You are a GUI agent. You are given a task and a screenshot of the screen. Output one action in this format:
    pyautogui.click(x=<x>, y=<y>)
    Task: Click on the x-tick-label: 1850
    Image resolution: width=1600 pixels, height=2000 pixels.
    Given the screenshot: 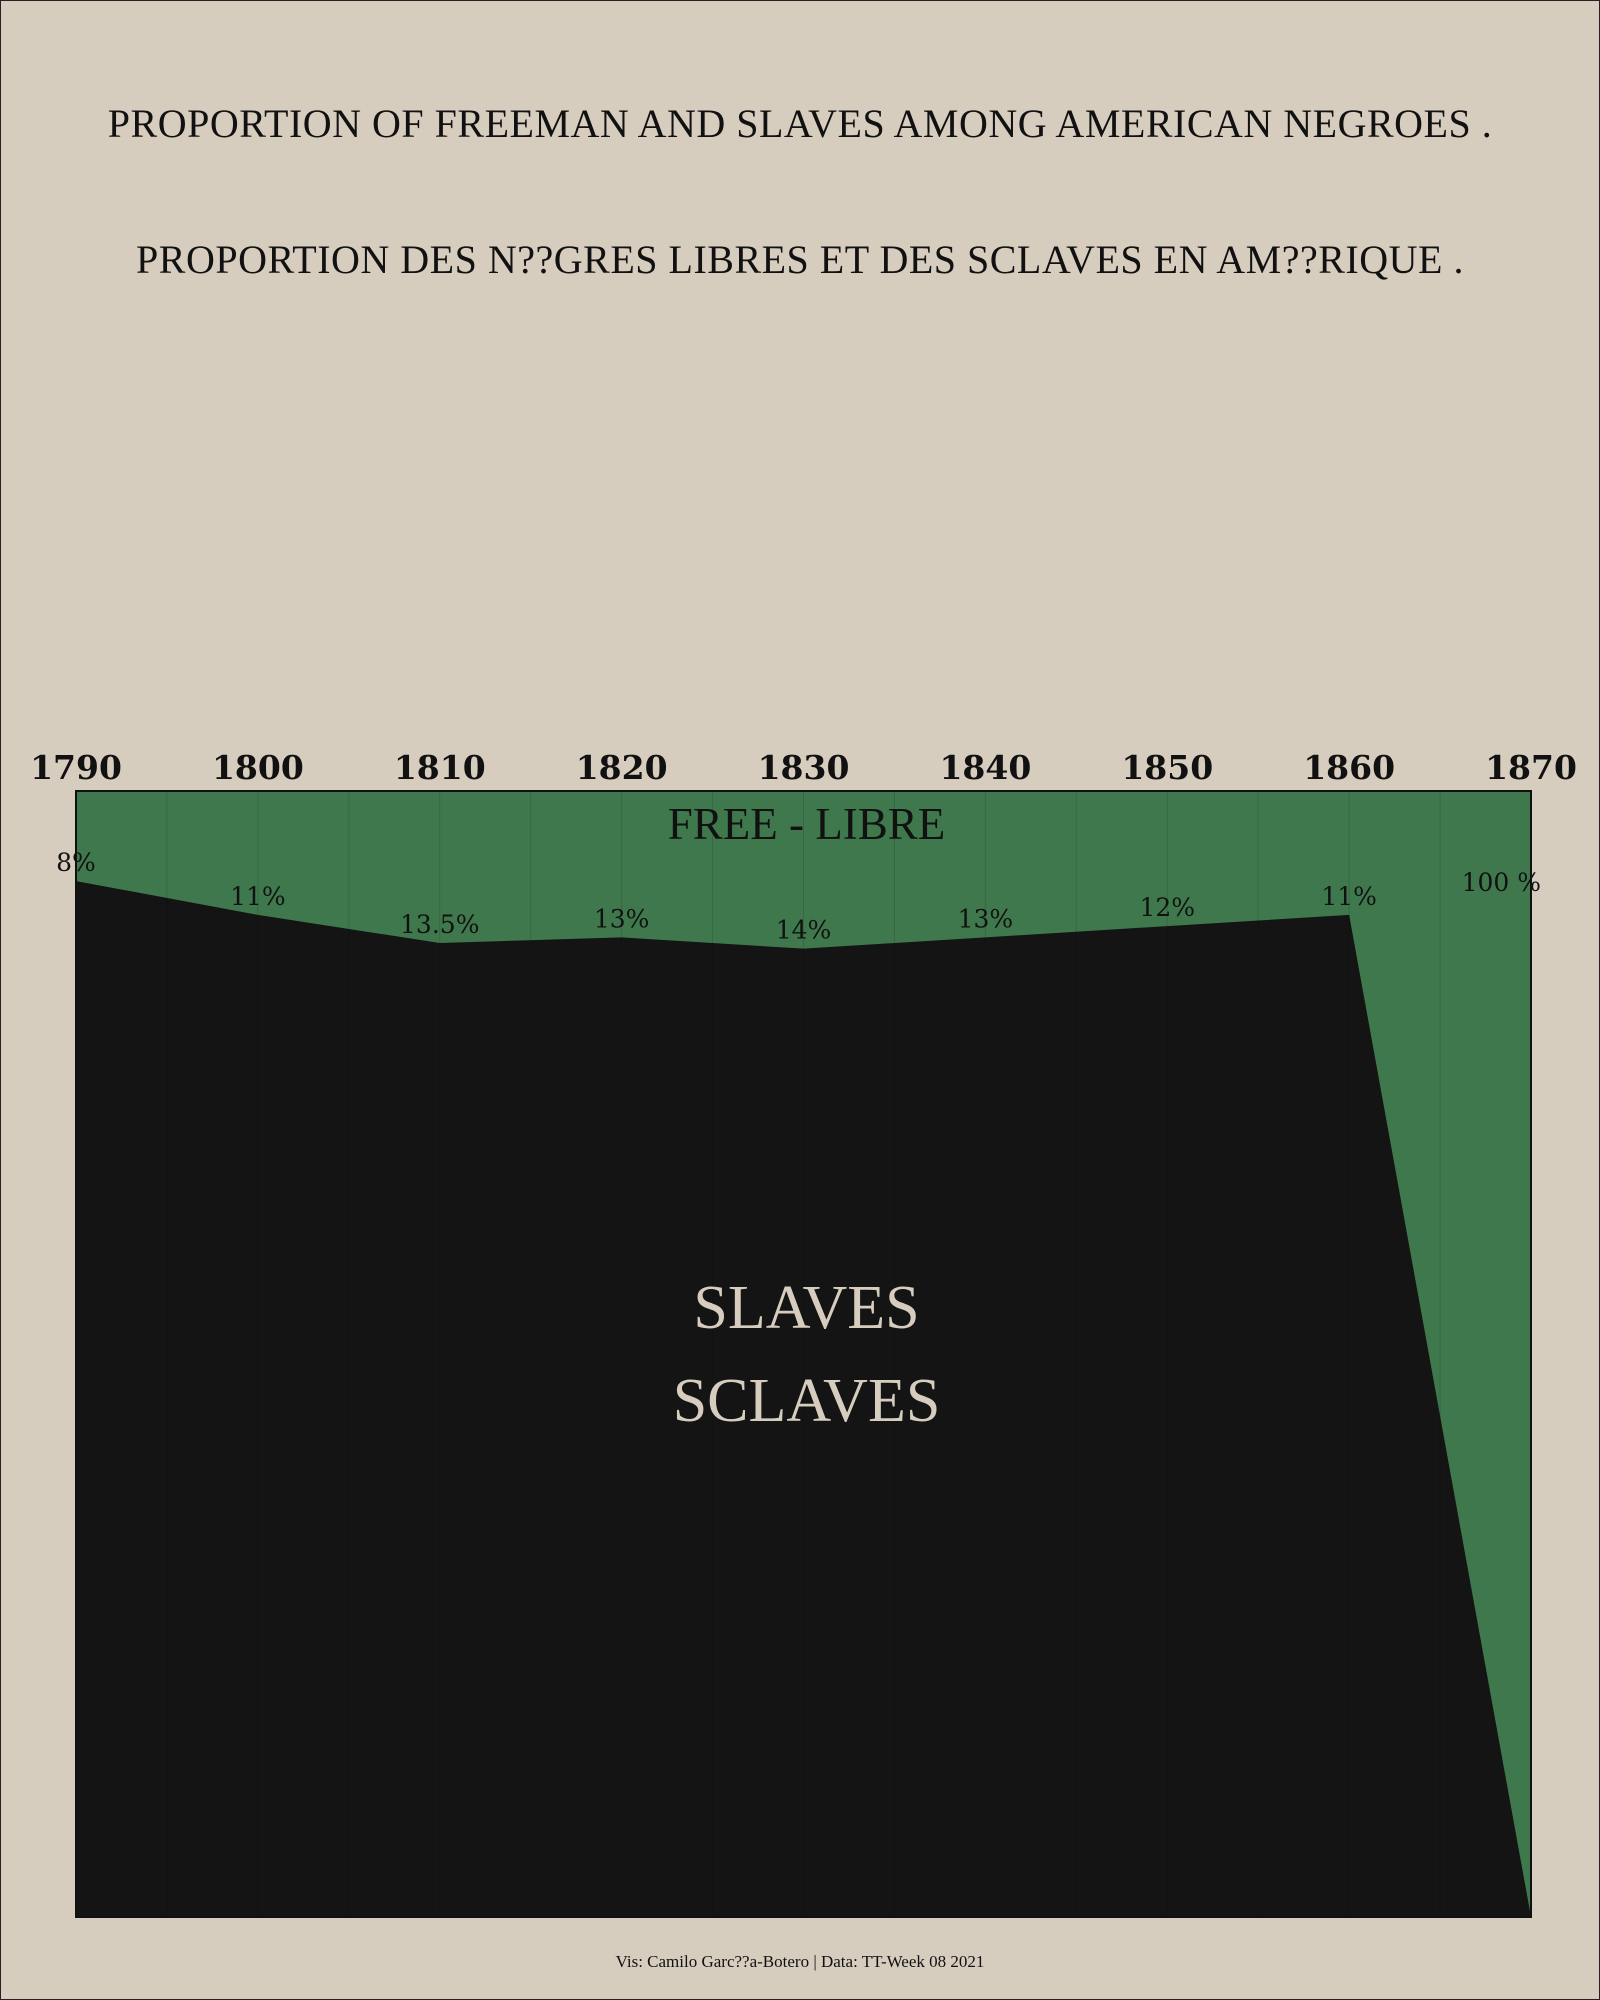 What is the action you would take?
    pyautogui.click(x=1167, y=767)
    